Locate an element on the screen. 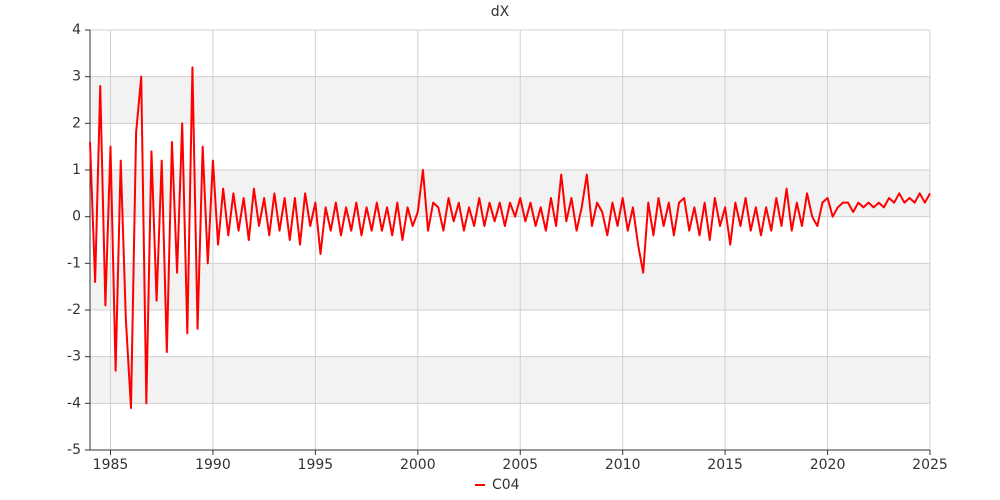  y-tick-label: -2 is located at coordinates (74, 310).